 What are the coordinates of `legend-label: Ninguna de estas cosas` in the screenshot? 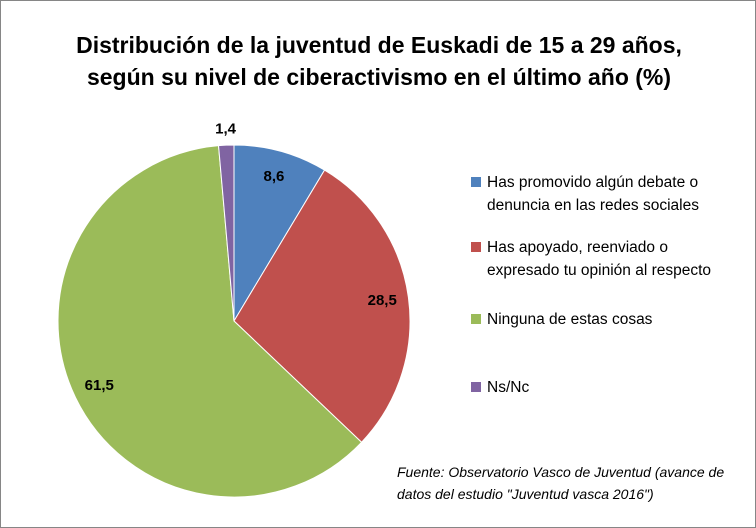 It's located at (570, 319).